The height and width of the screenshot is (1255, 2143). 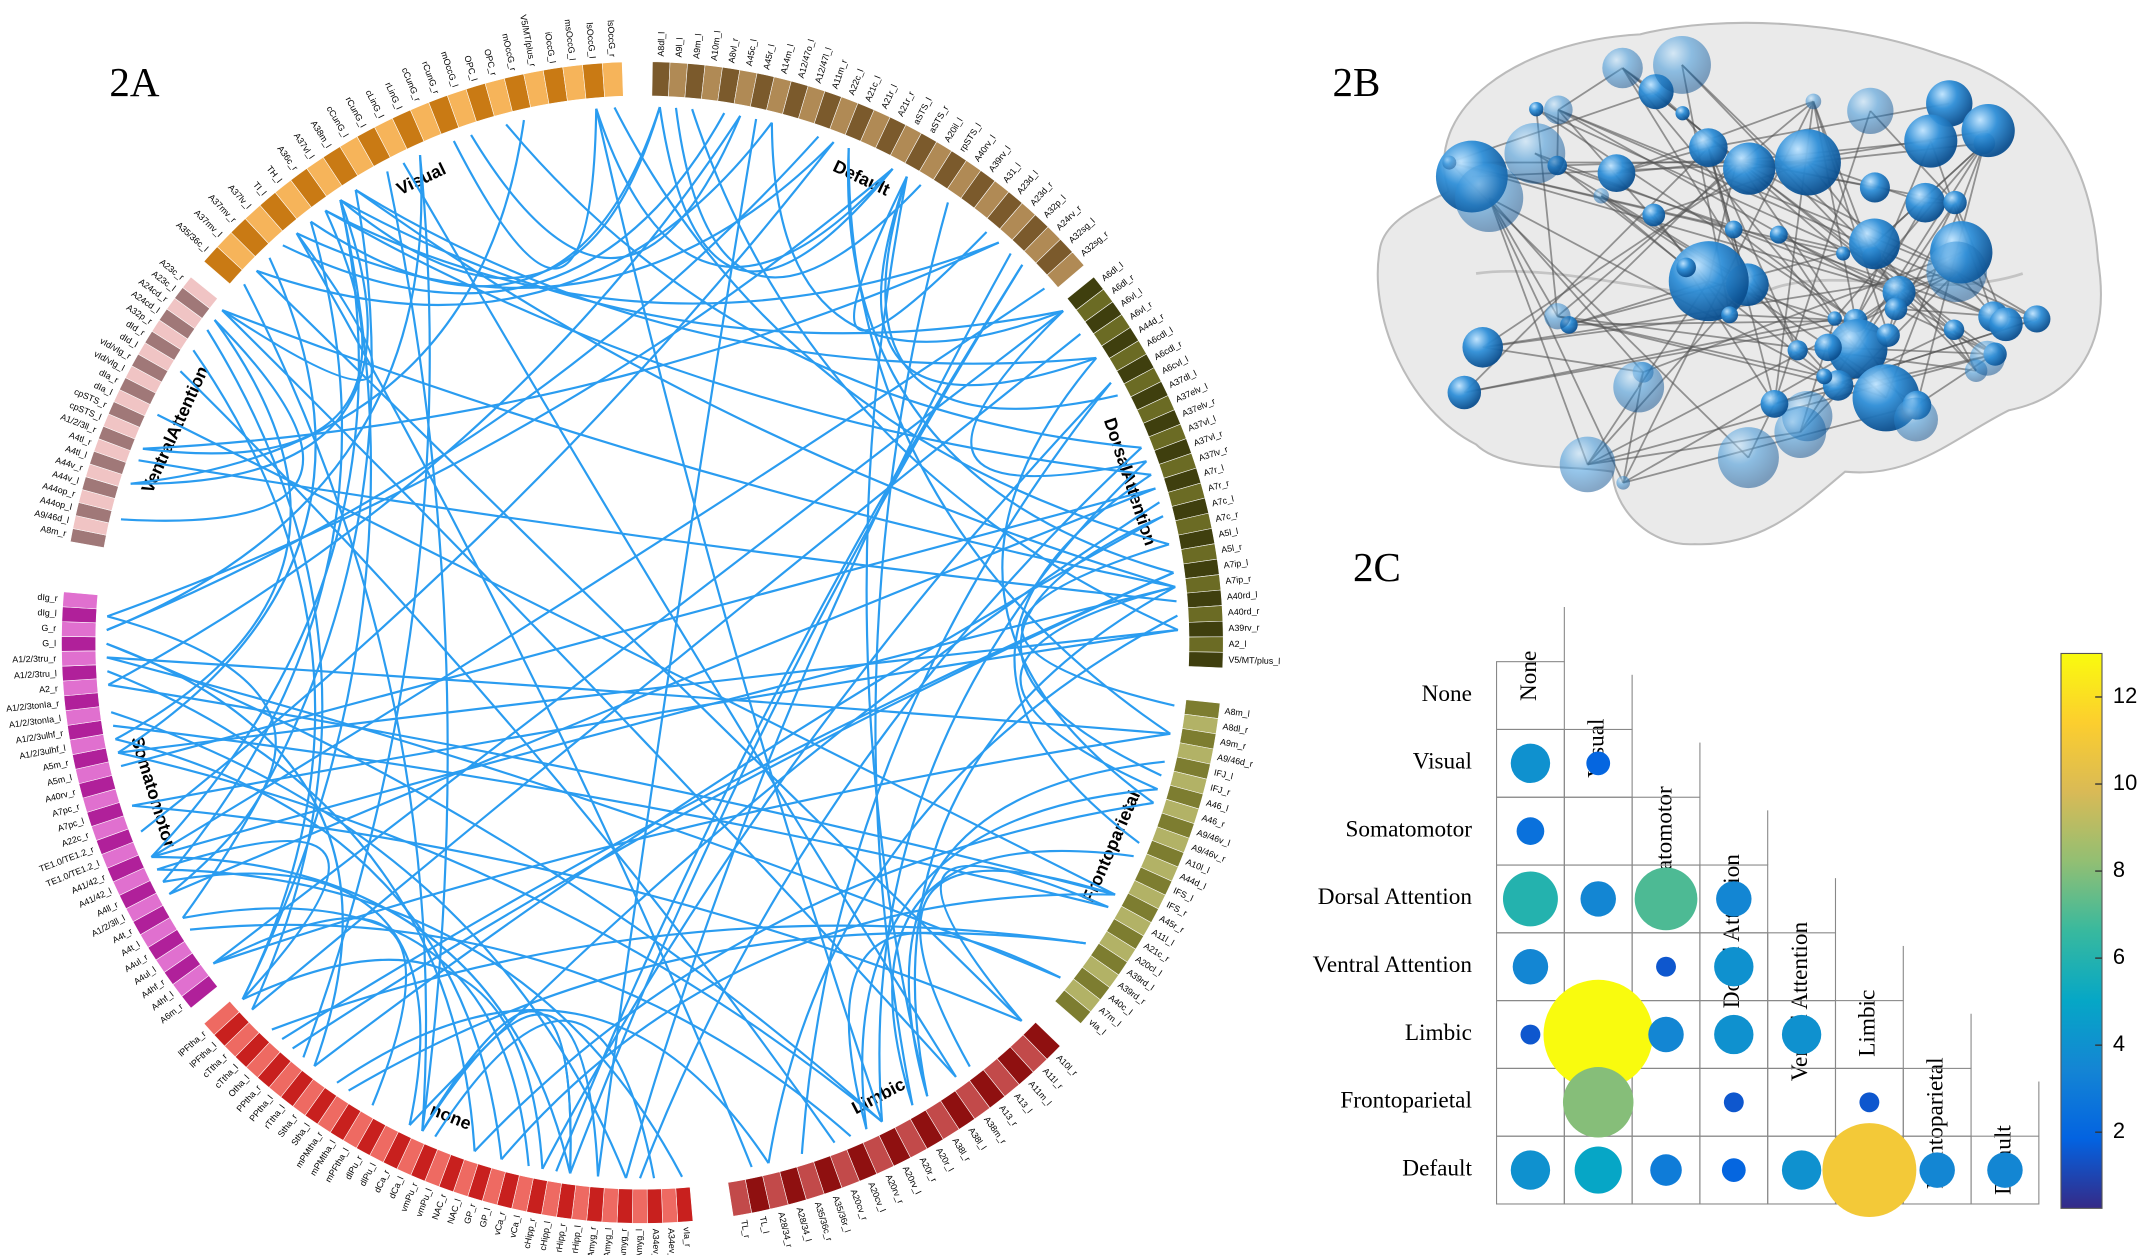 I want to click on region-label: A20rv_l, so click(x=912, y=1179).